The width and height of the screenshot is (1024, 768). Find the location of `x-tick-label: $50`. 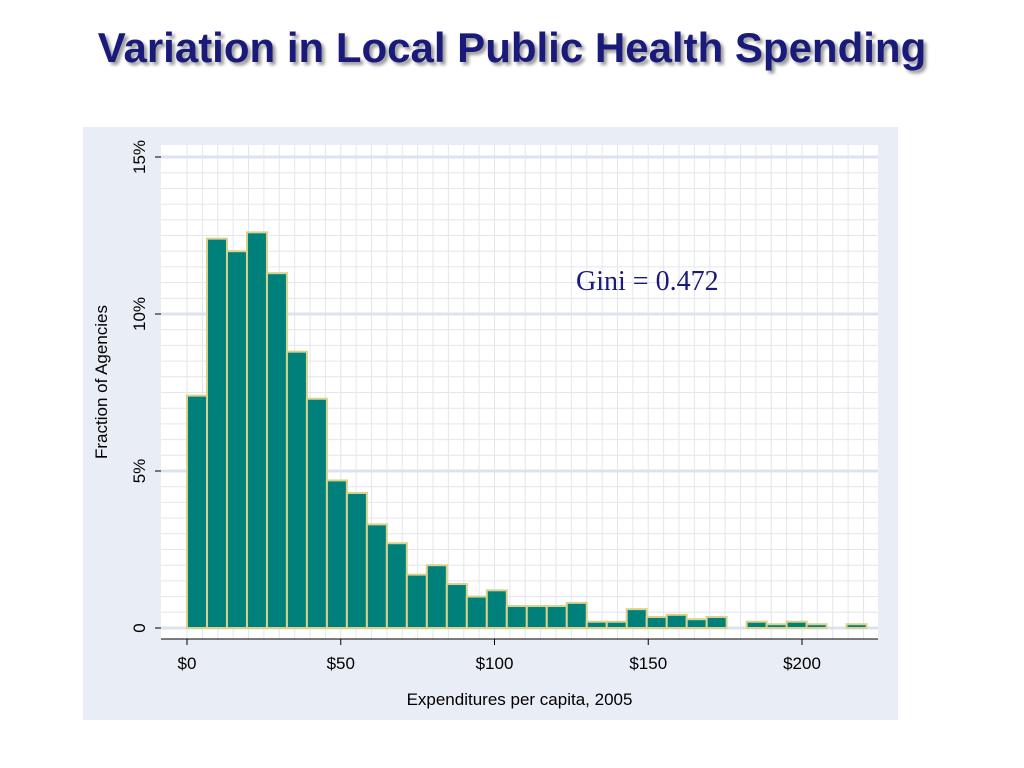

x-tick-label: $50 is located at coordinates (341, 663).